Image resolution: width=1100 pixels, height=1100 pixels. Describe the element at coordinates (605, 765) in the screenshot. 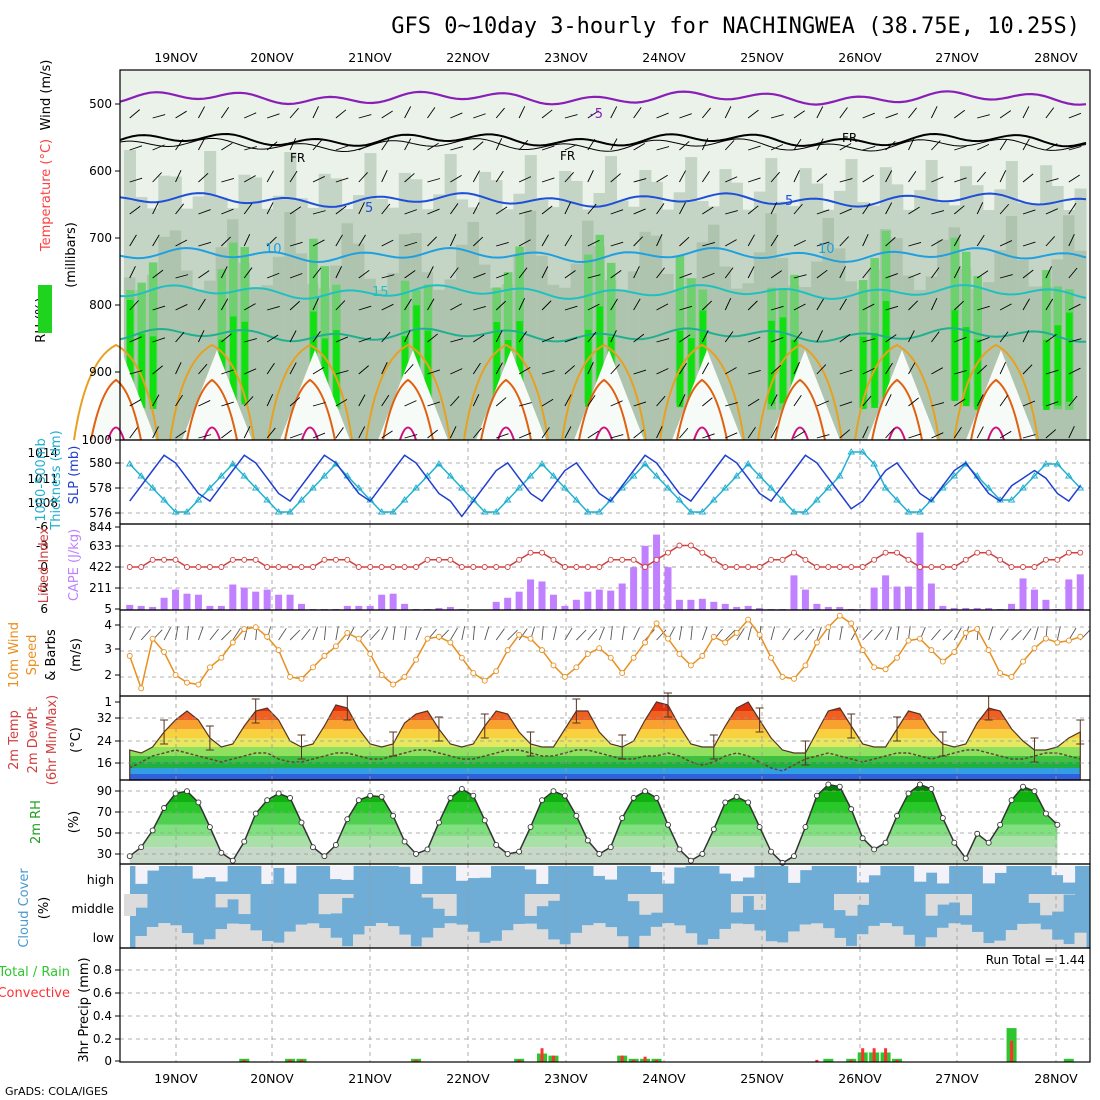

I see `temp-band` at that location.